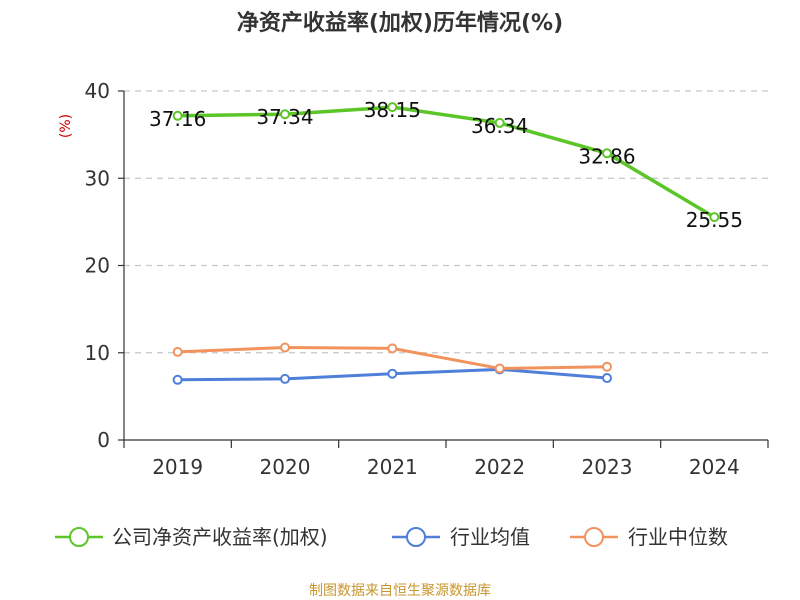 The height and width of the screenshot is (600, 800). Describe the element at coordinates (607, 467) in the screenshot. I see `x-tick-label: 2023` at that location.